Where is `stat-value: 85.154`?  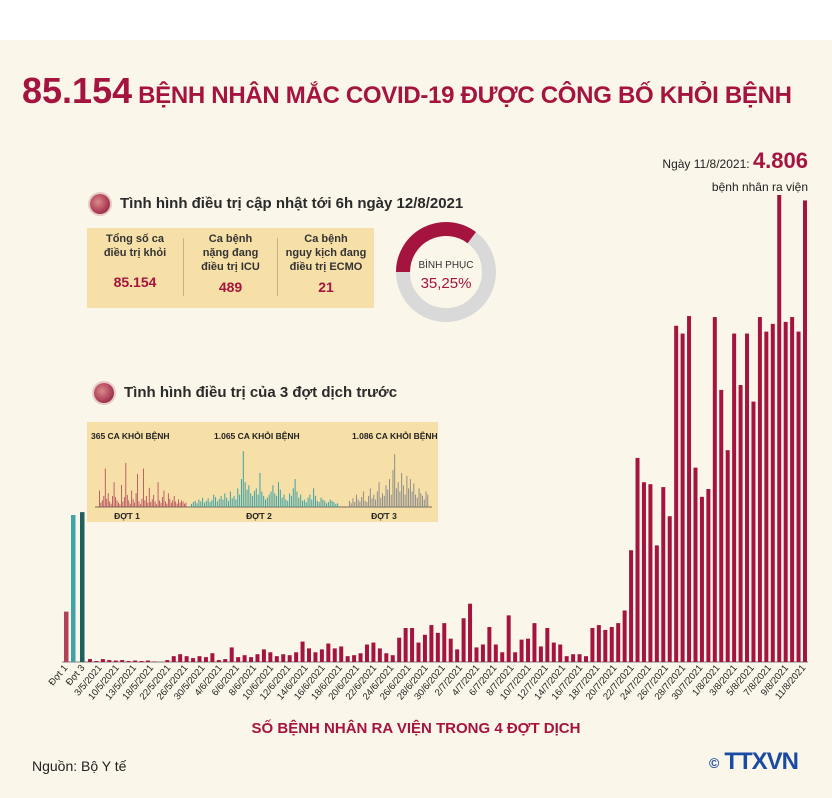 stat-value: 85.154 is located at coordinates (135, 282).